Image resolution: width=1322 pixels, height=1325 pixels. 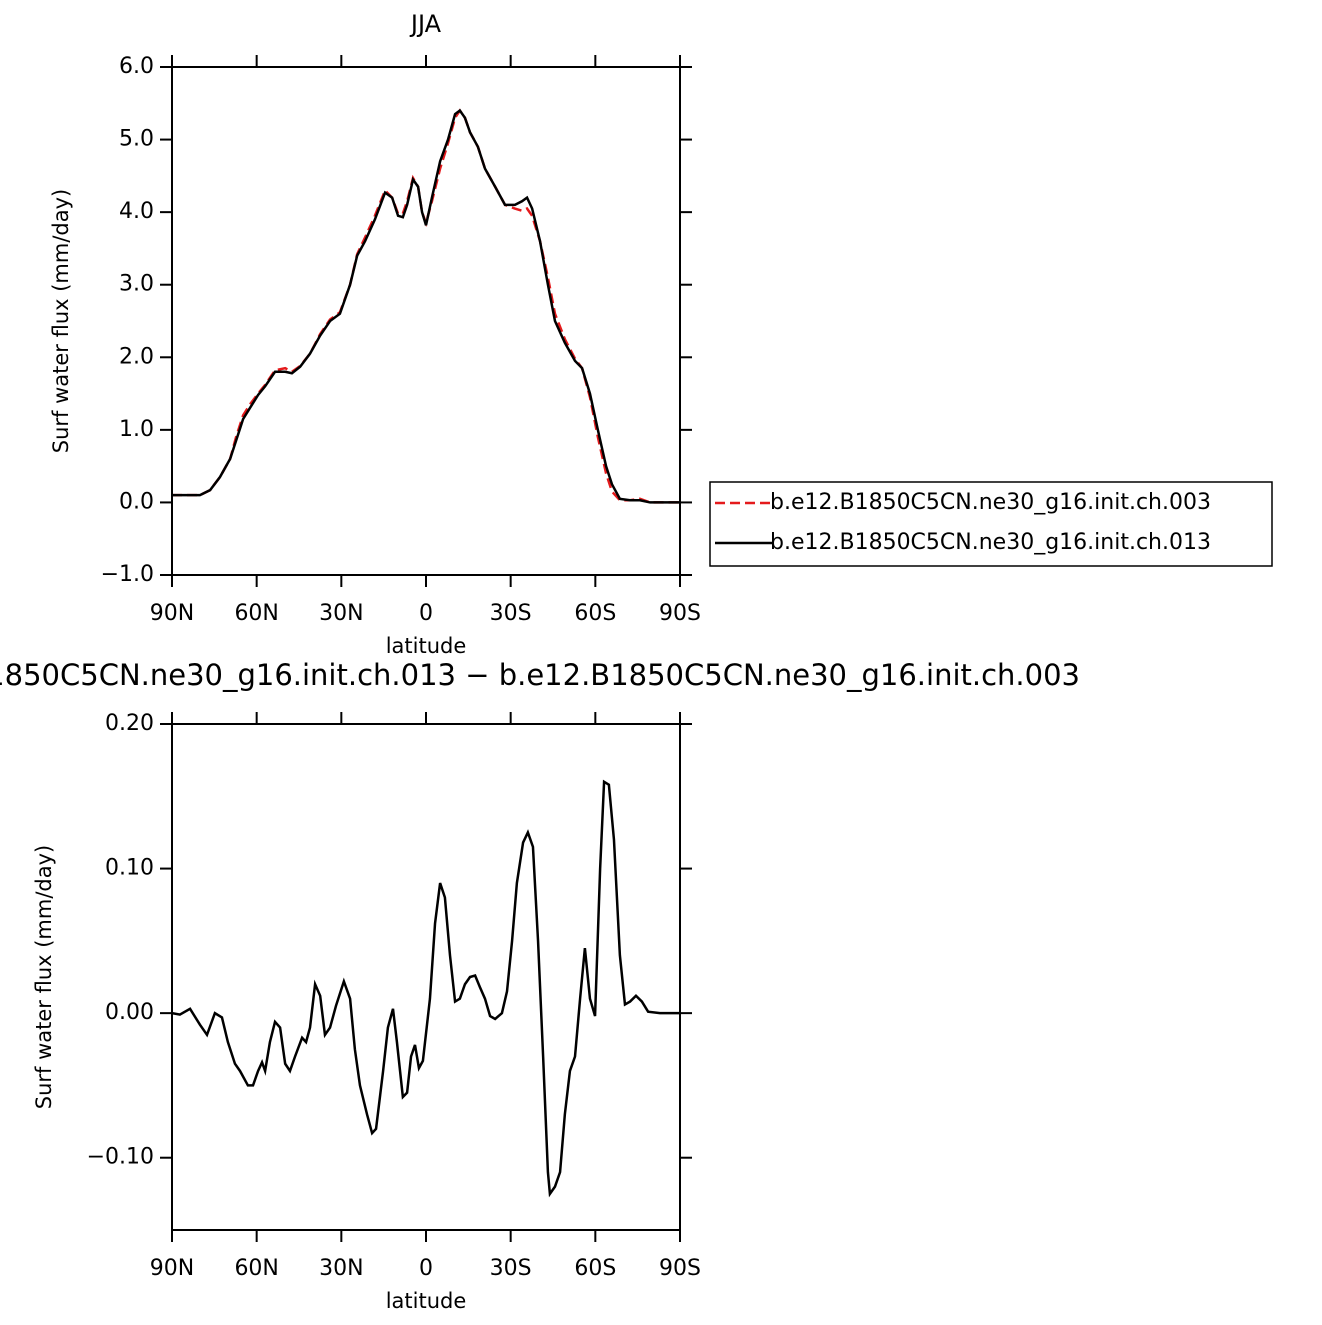 What do you see at coordinates (136, 284) in the screenshot?
I see `y-tick-label: 3.0` at bounding box center [136, 284].